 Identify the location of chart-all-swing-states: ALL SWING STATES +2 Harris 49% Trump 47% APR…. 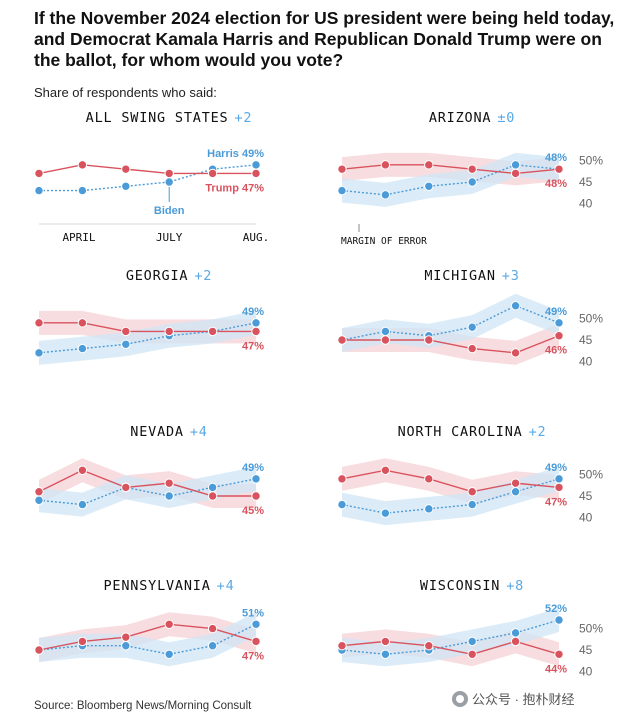
(169, 179).